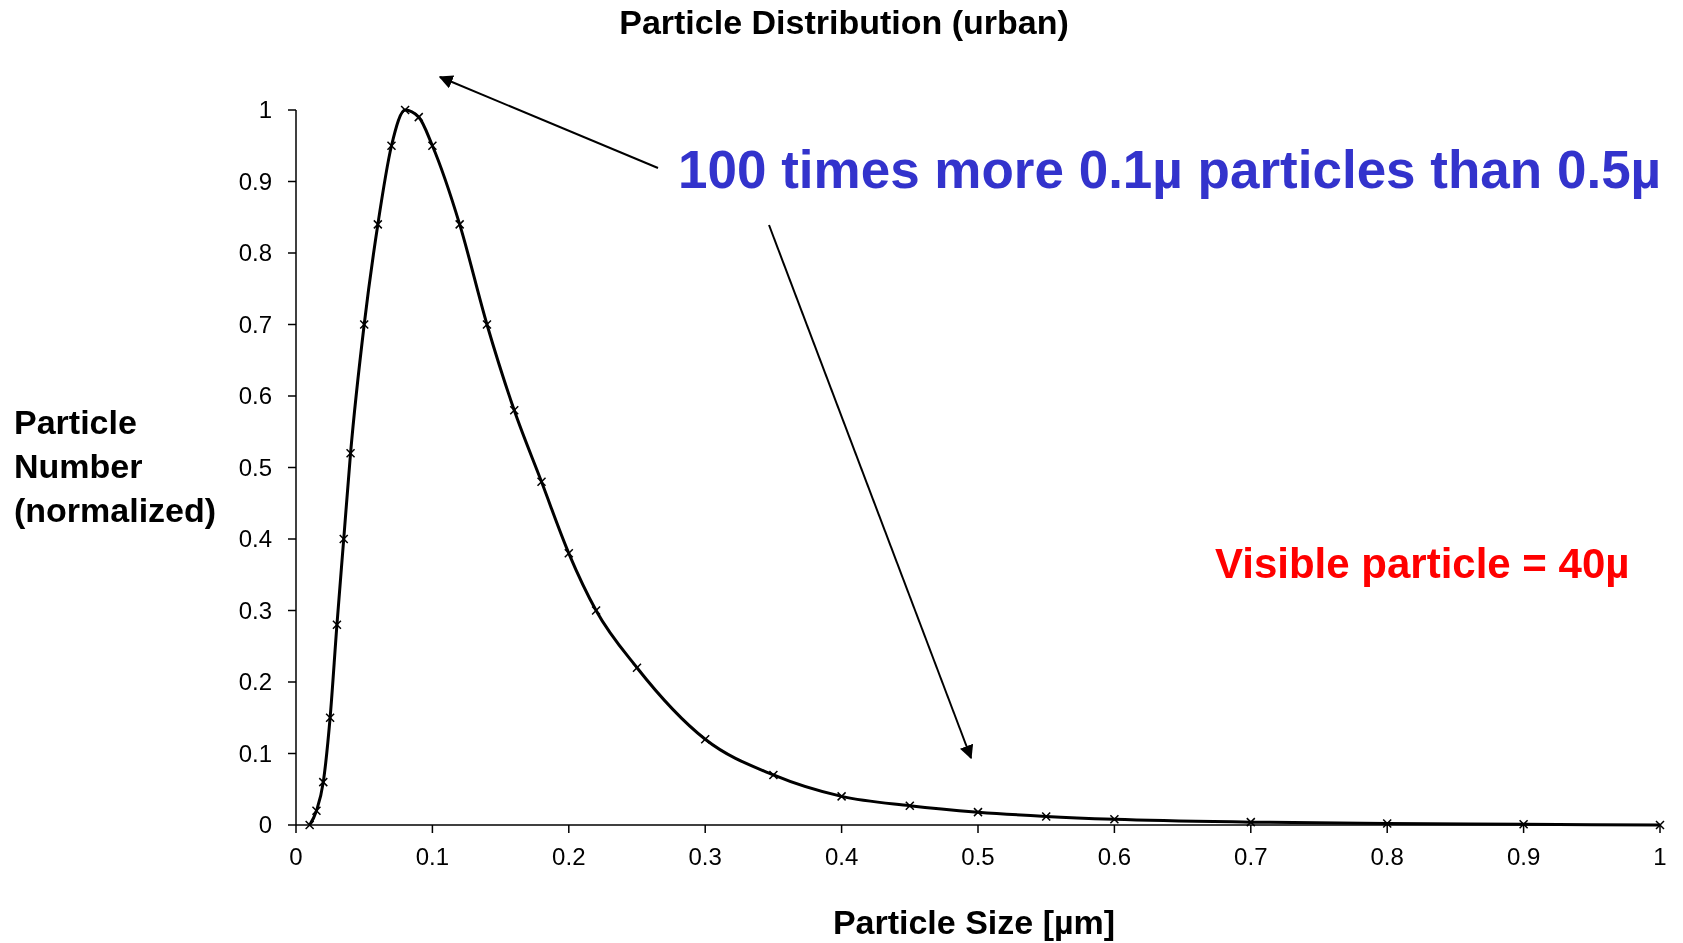 Image resolution: width=1683 pixels, height=943 pixels. I want to click on y-axis-title: Particle Number (normalized), so click(115, 466).